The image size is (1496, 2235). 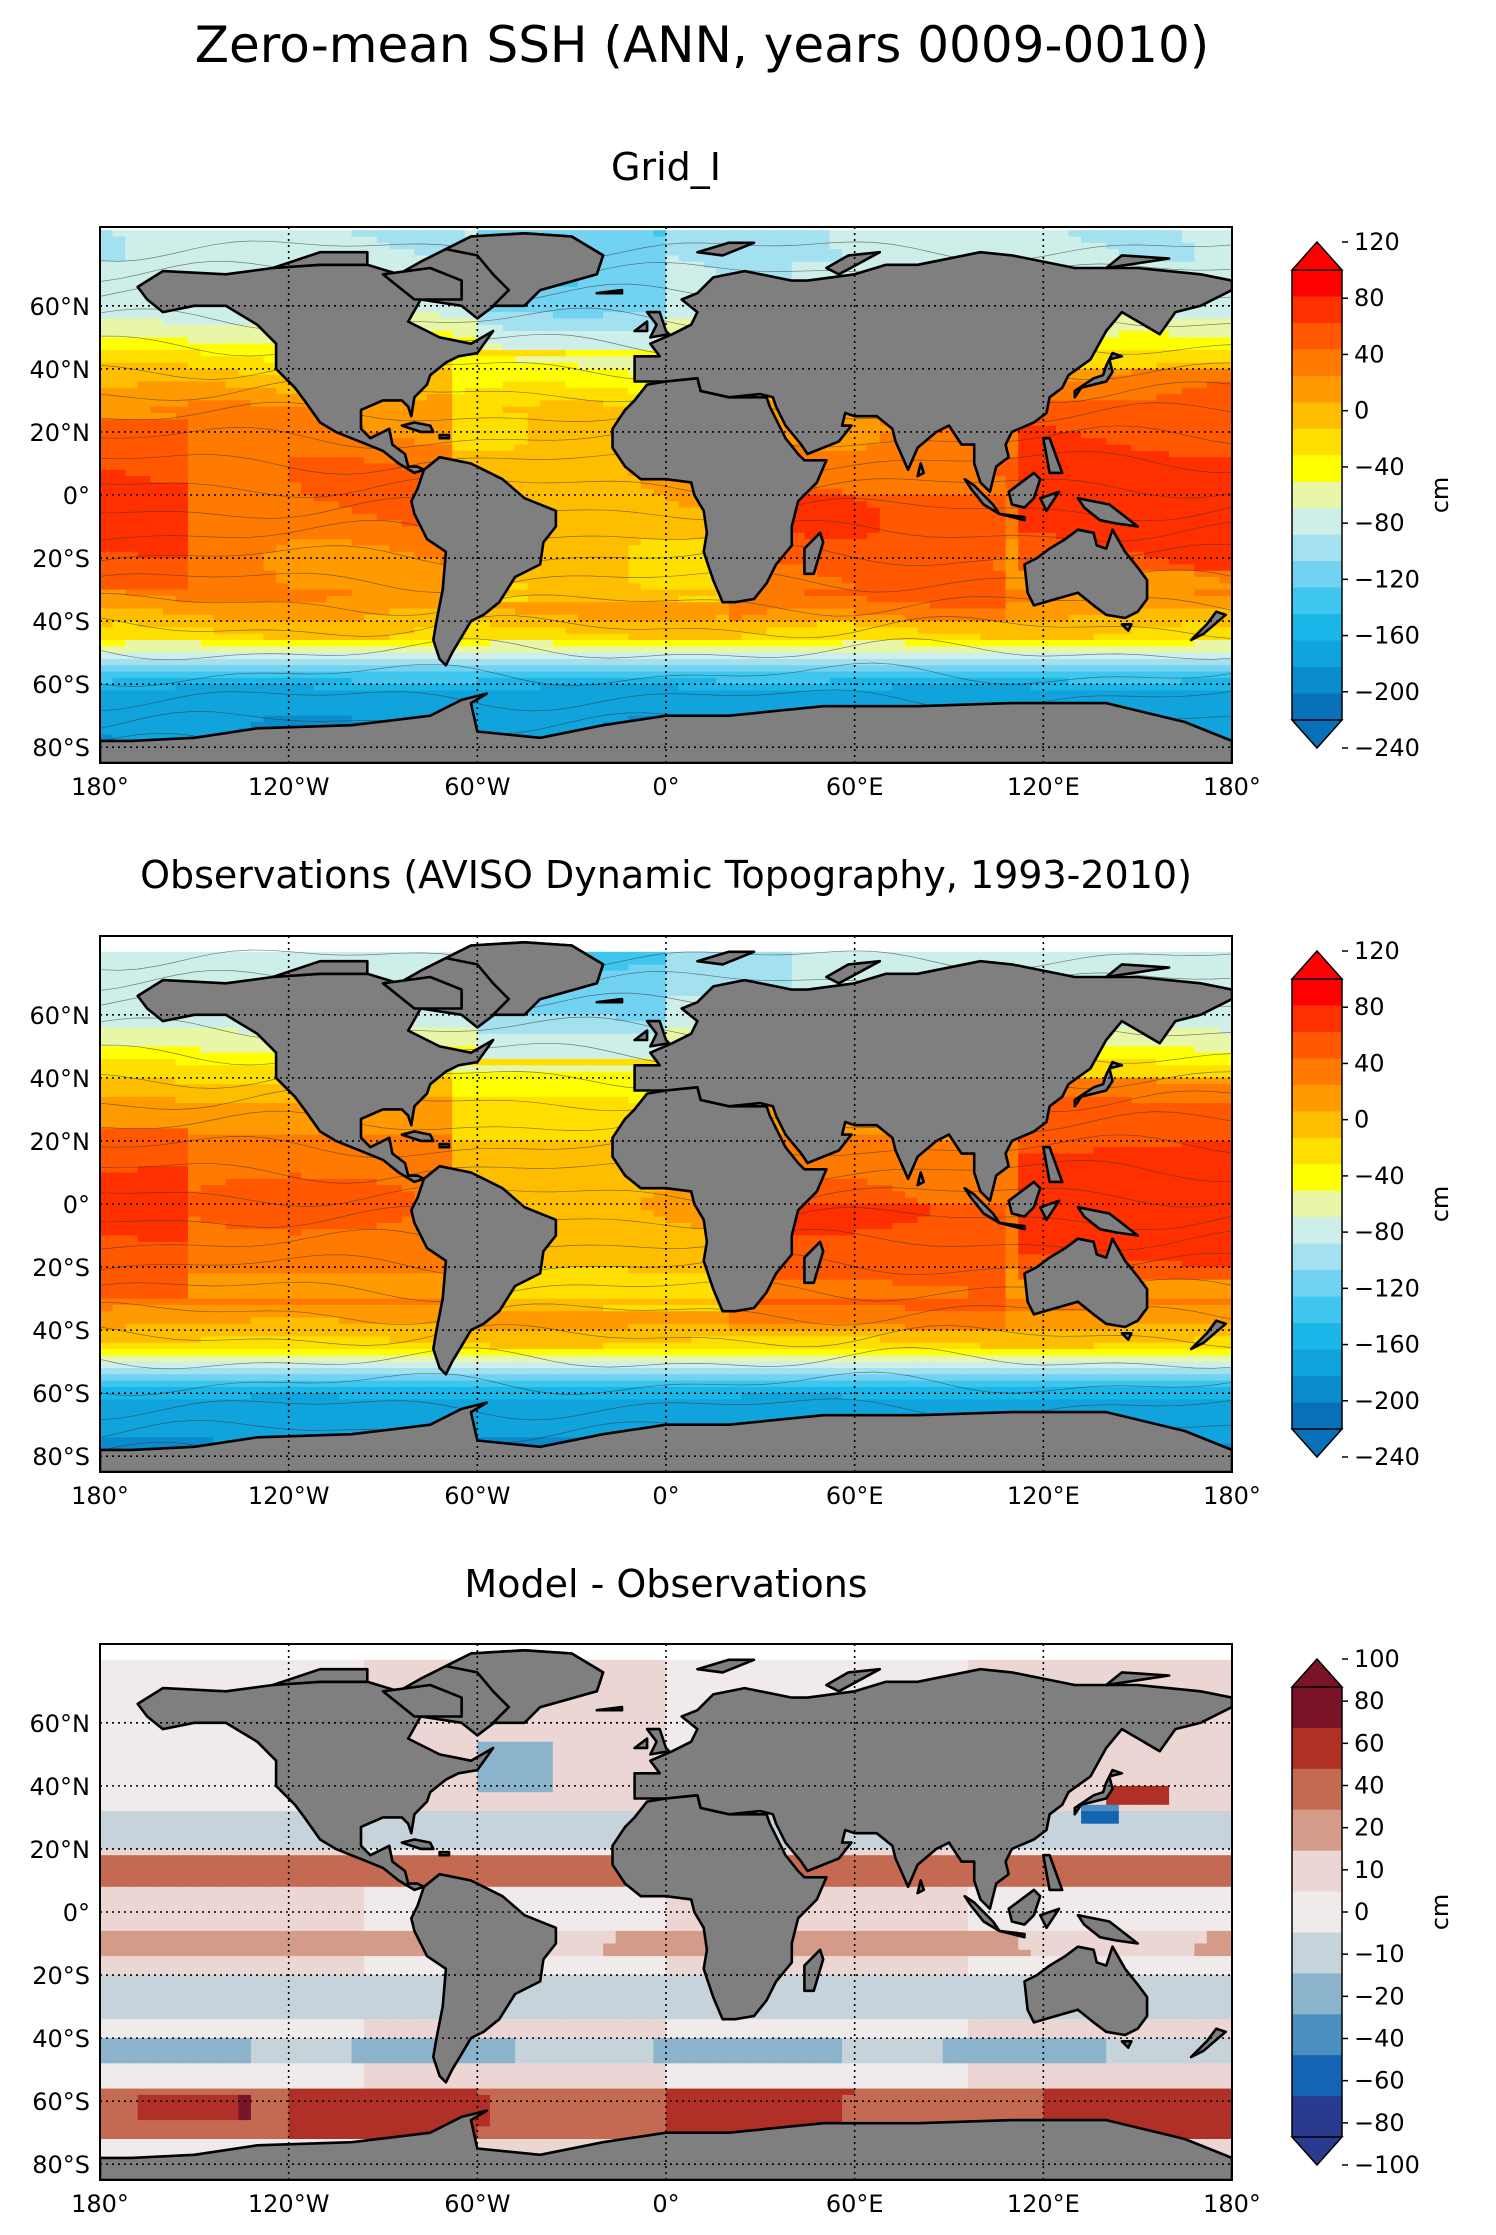 I want to click on colorbar-tick-label: 60, so click(x=1369, y=1743).